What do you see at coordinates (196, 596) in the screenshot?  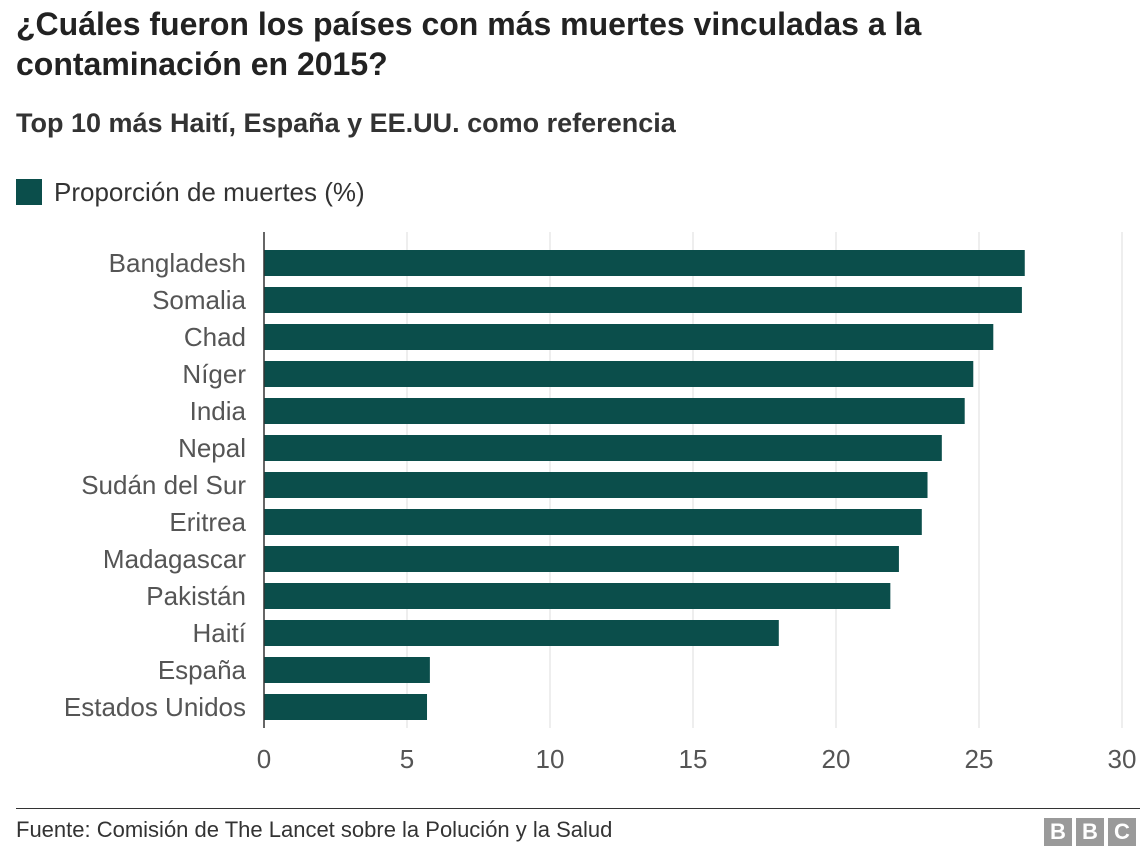 I see `category-label: Pakistán` at bounding box center [196, 596].